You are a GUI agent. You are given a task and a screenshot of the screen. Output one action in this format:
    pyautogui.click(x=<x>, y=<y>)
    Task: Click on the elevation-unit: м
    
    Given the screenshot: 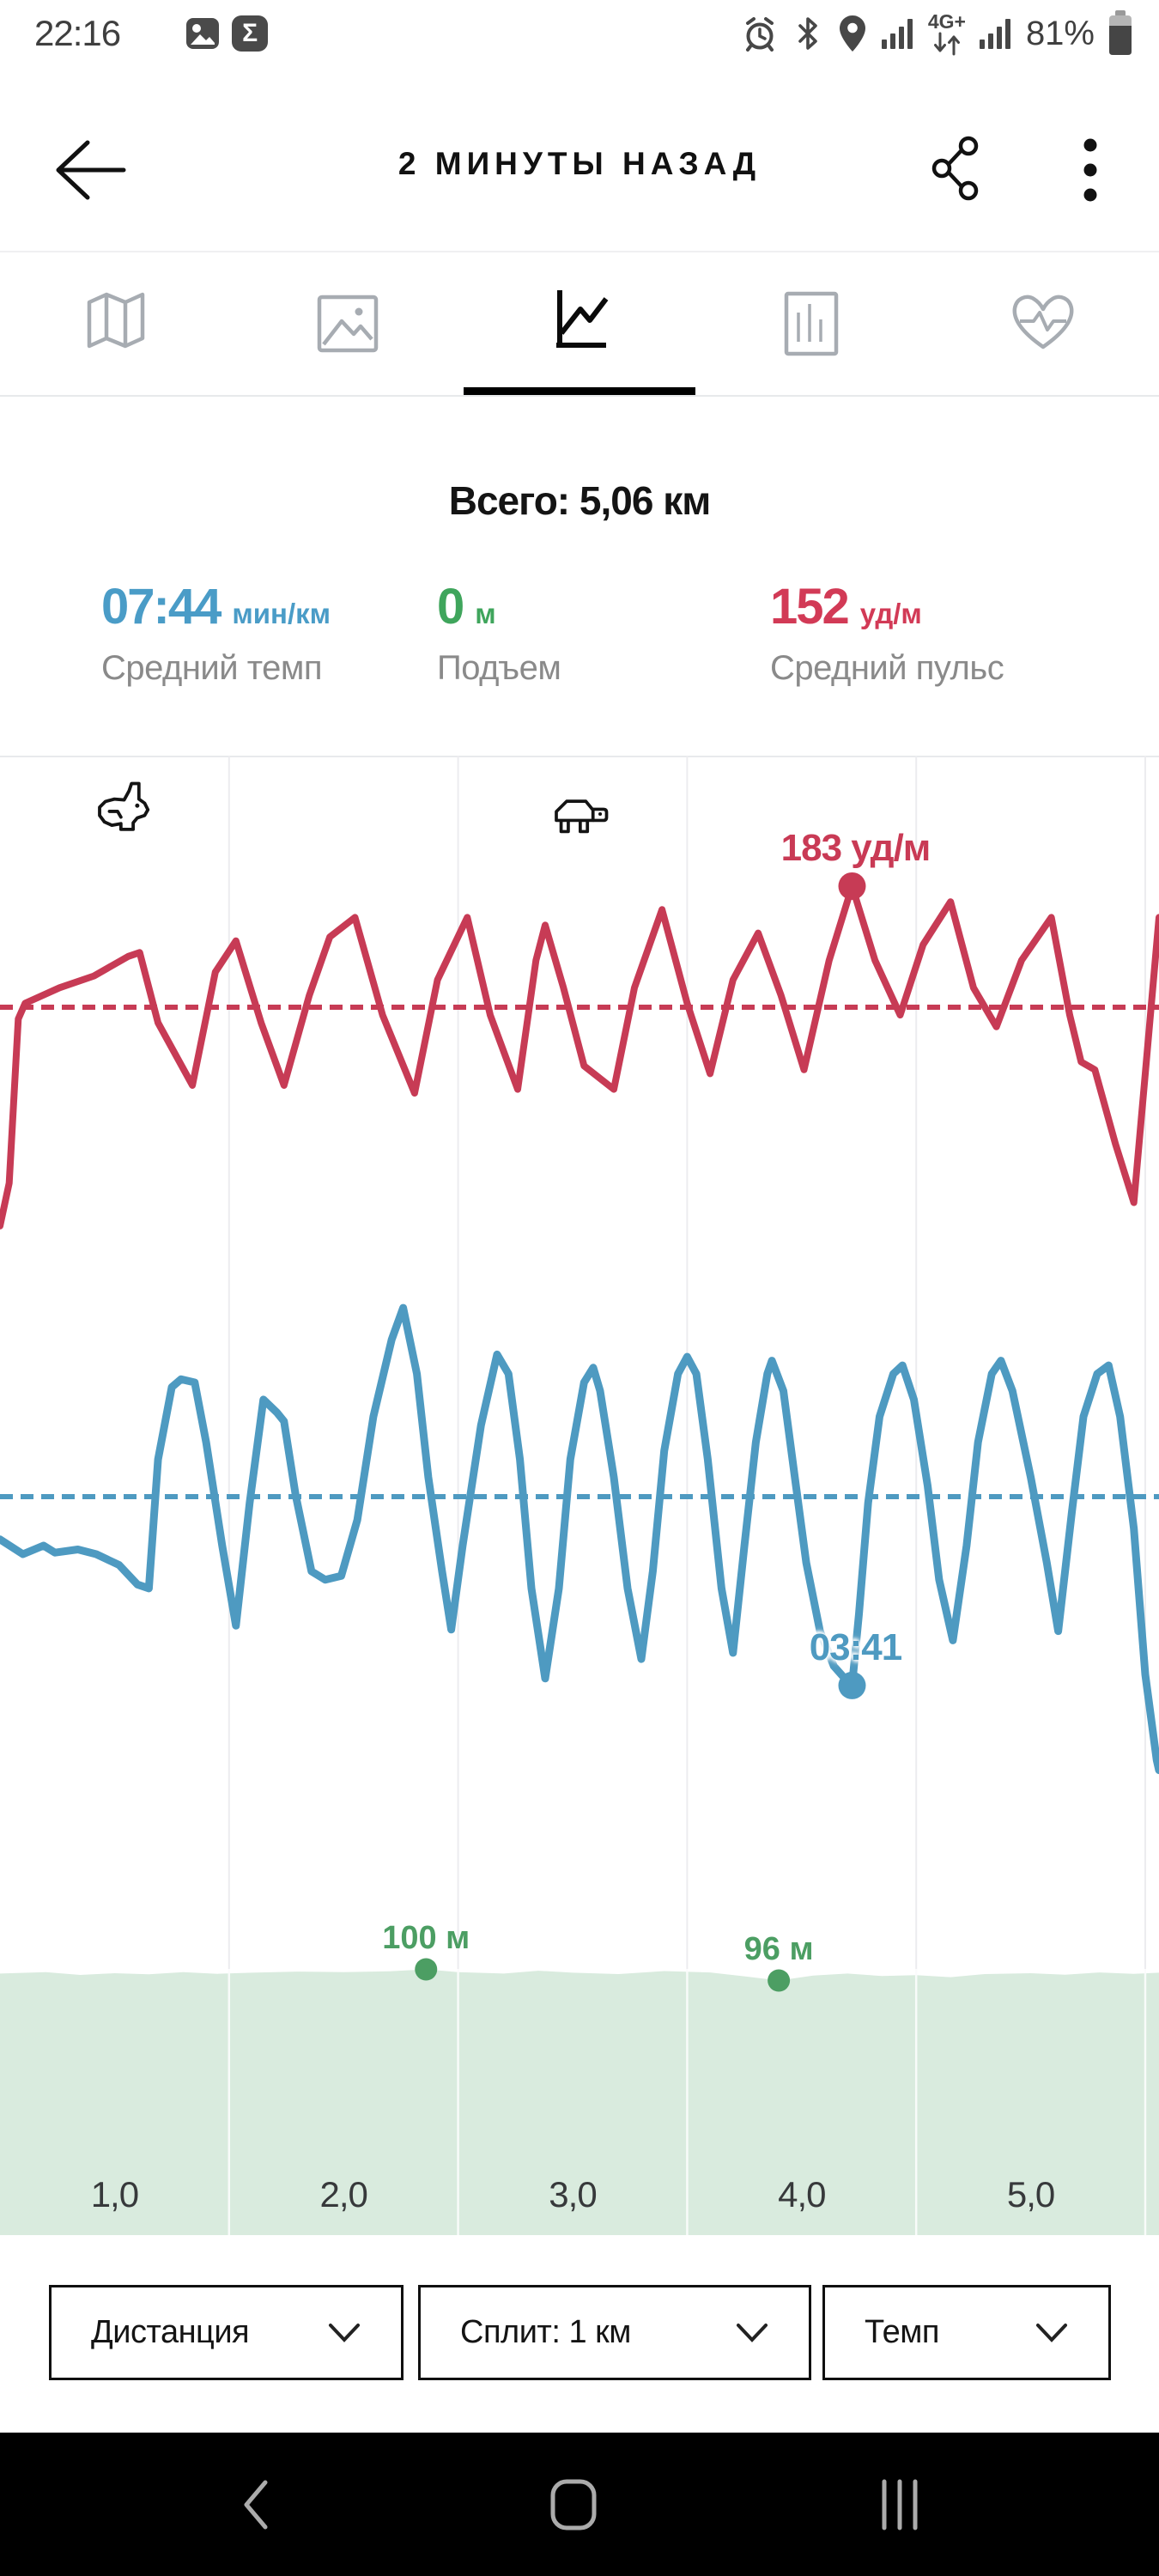 What is the action you would take?
    pyautogui.click(x=485, y=614)
    